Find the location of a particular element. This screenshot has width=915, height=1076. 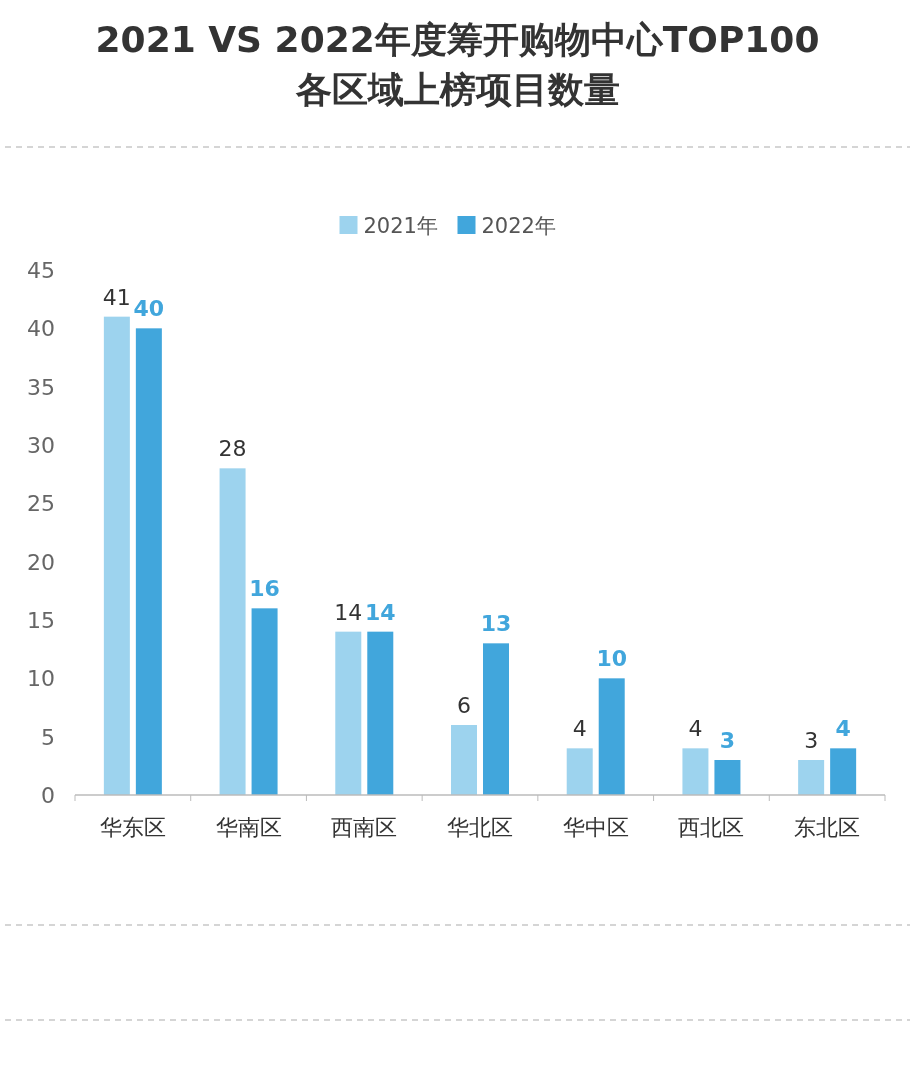

data-label: 40 is located at coordinates (149, 309).